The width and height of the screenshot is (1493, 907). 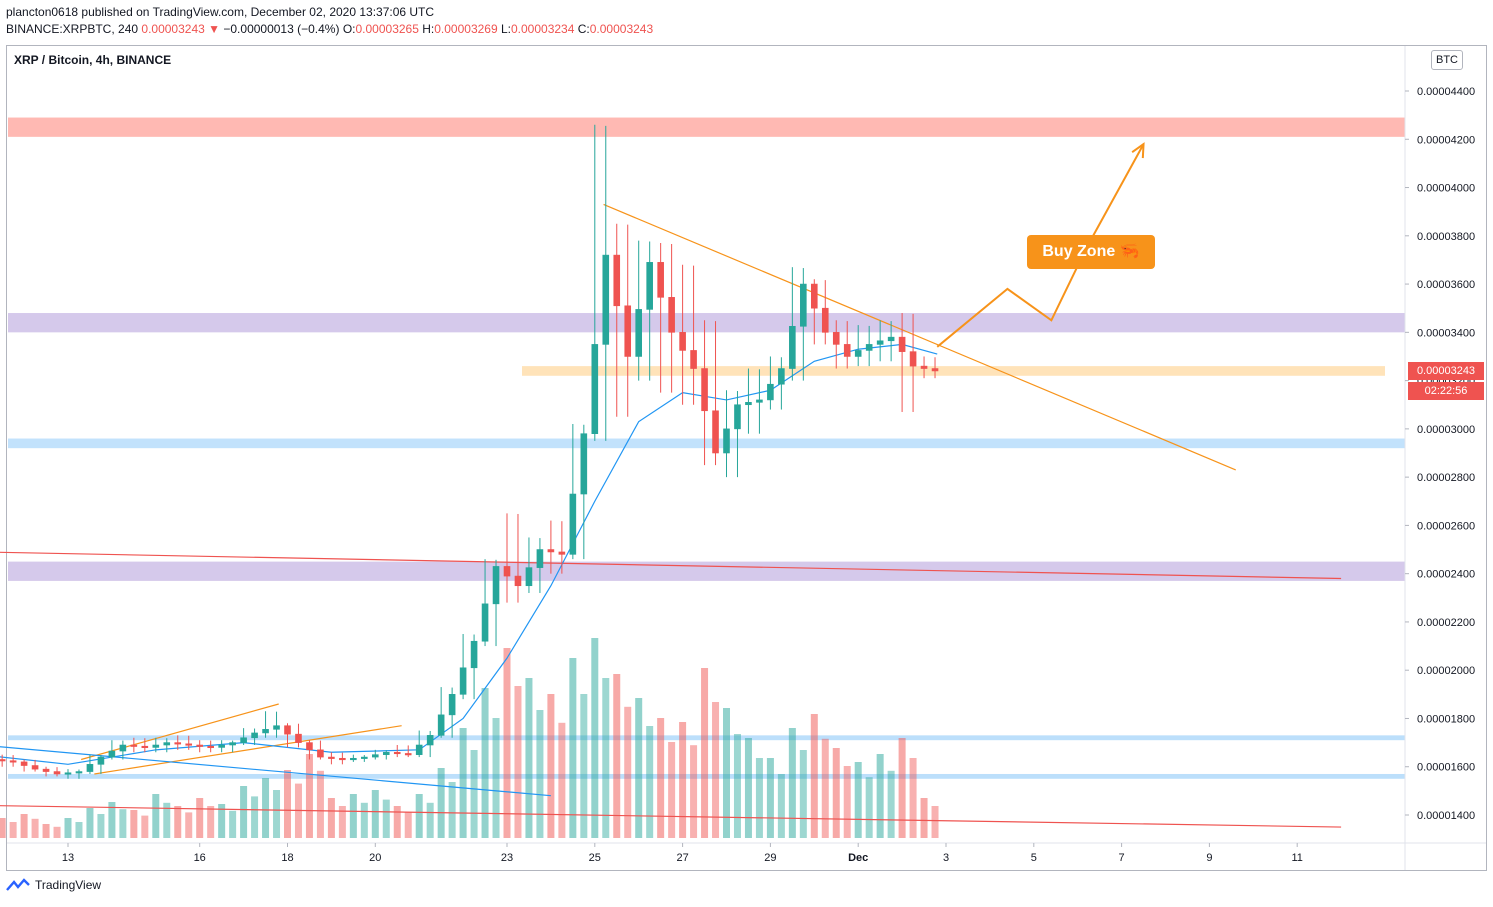 I want to click on x-tick-label: 25, so click(x=595, y=858).